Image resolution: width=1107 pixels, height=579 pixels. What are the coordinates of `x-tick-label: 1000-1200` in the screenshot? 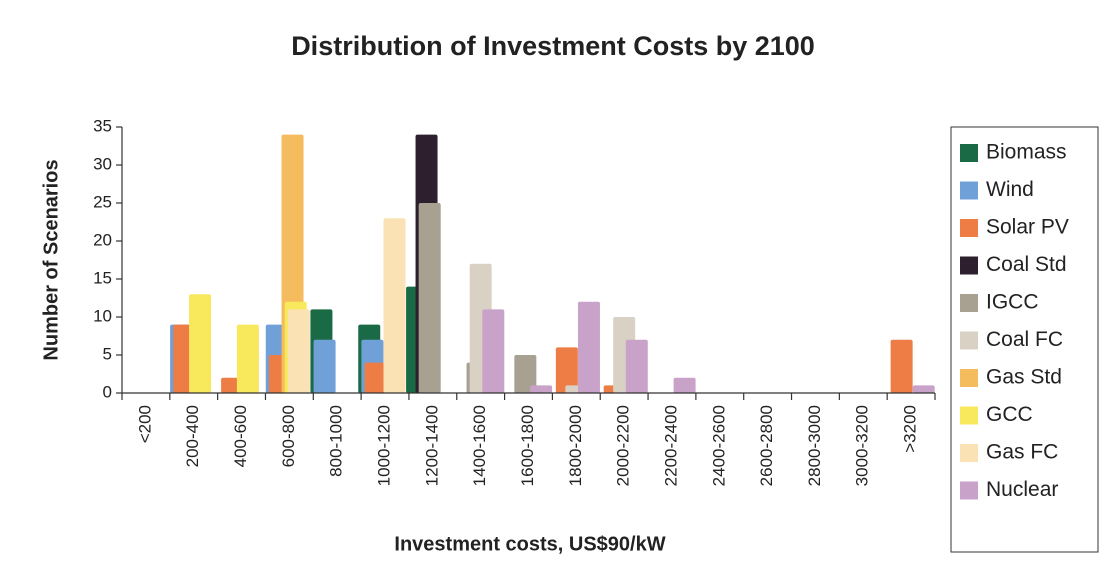 It's located at (384, 445).